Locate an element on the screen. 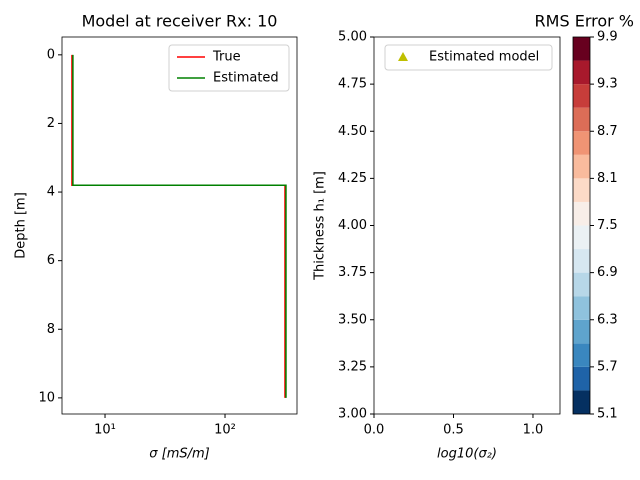 Image resolution: width=640 pixels, height=480 pixels. y-tick-label: 3.25 is located at coordinates (352, 366).